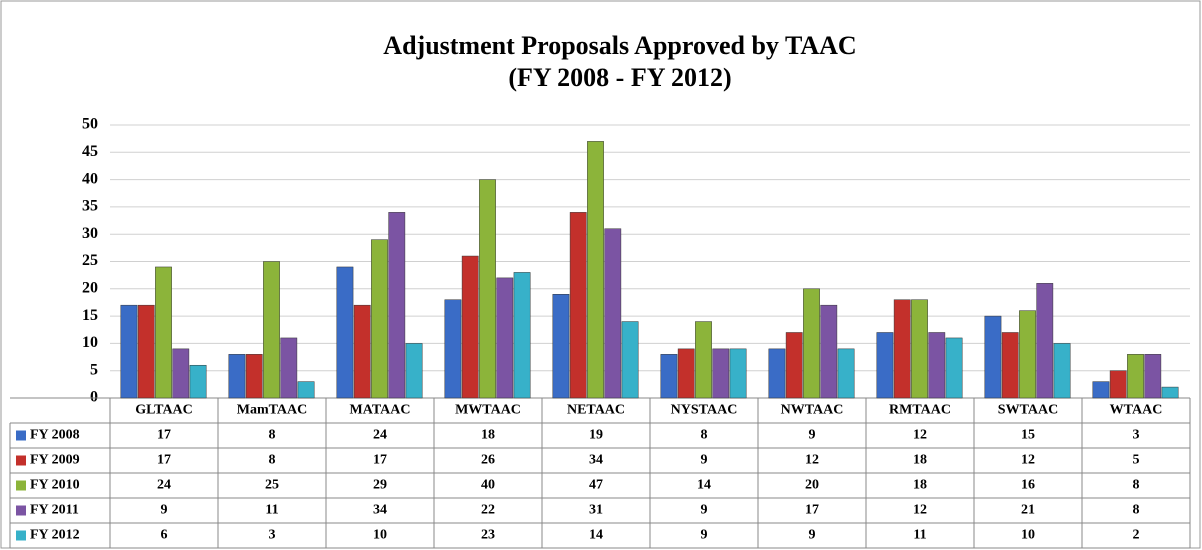  What do you see at coordinates (94, 369) in the screenshot?
I see `y-tick-label: 5` at bounding box center [94, 369].